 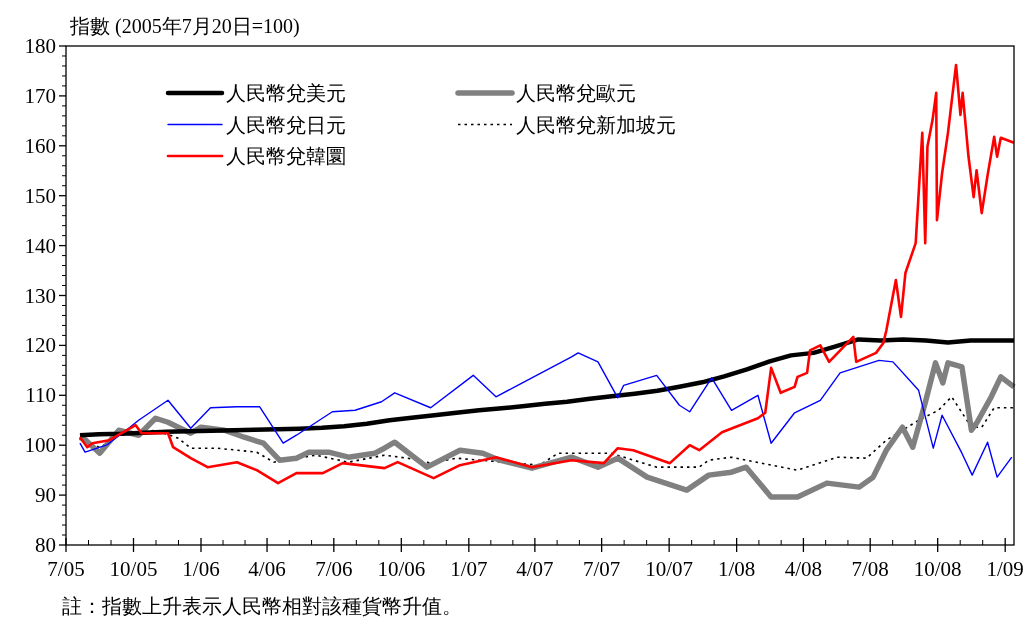 I want to click on y-tick-label: 150, so click(x=40, y=195).